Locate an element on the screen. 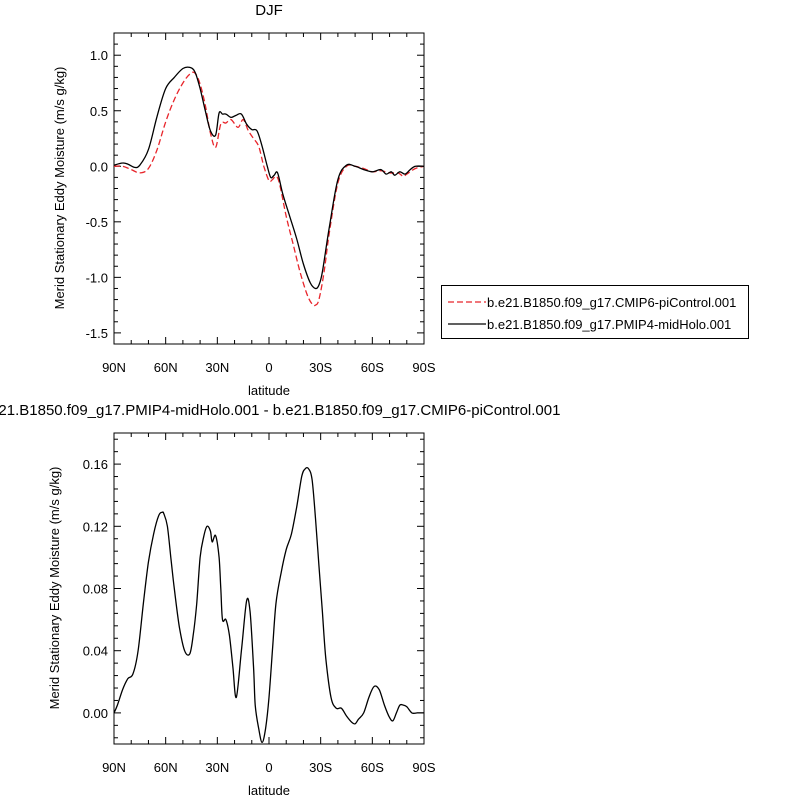 The height and width of the screenshot is (800, 800). top-chart-title: DJF is located at coordinates (269, 10).